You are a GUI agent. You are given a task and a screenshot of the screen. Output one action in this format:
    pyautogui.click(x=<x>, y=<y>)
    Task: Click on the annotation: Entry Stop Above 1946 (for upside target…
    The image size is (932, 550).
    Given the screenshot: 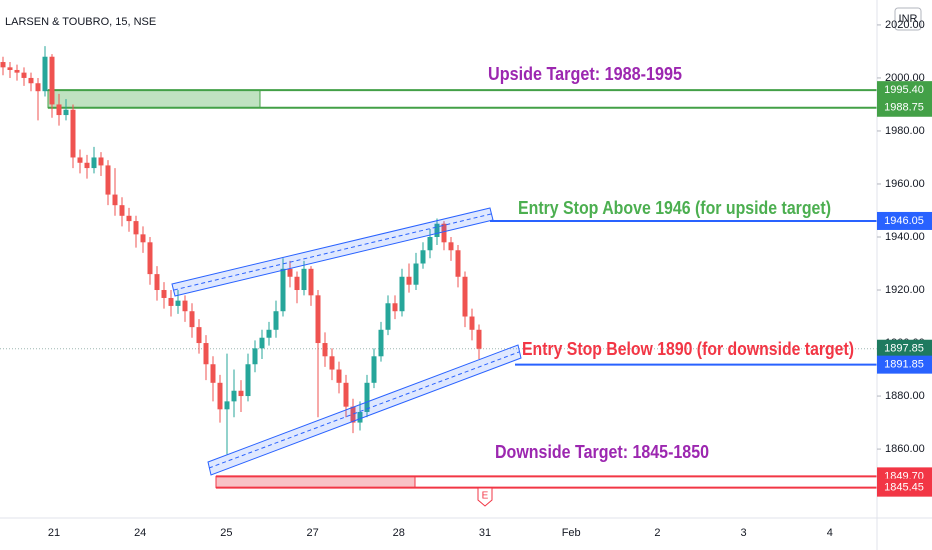 What is the action you would take?
    pyautogui.click(x=674, y=208)
    